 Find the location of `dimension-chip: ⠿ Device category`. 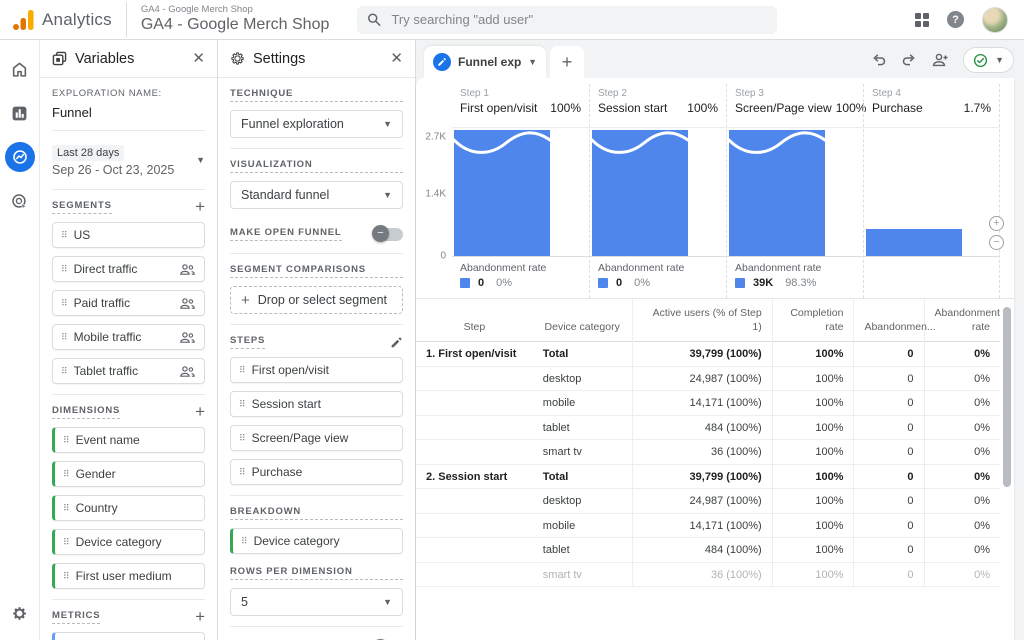

dimension-chip: ⠿ Device category is located at coordinates (128, 542).